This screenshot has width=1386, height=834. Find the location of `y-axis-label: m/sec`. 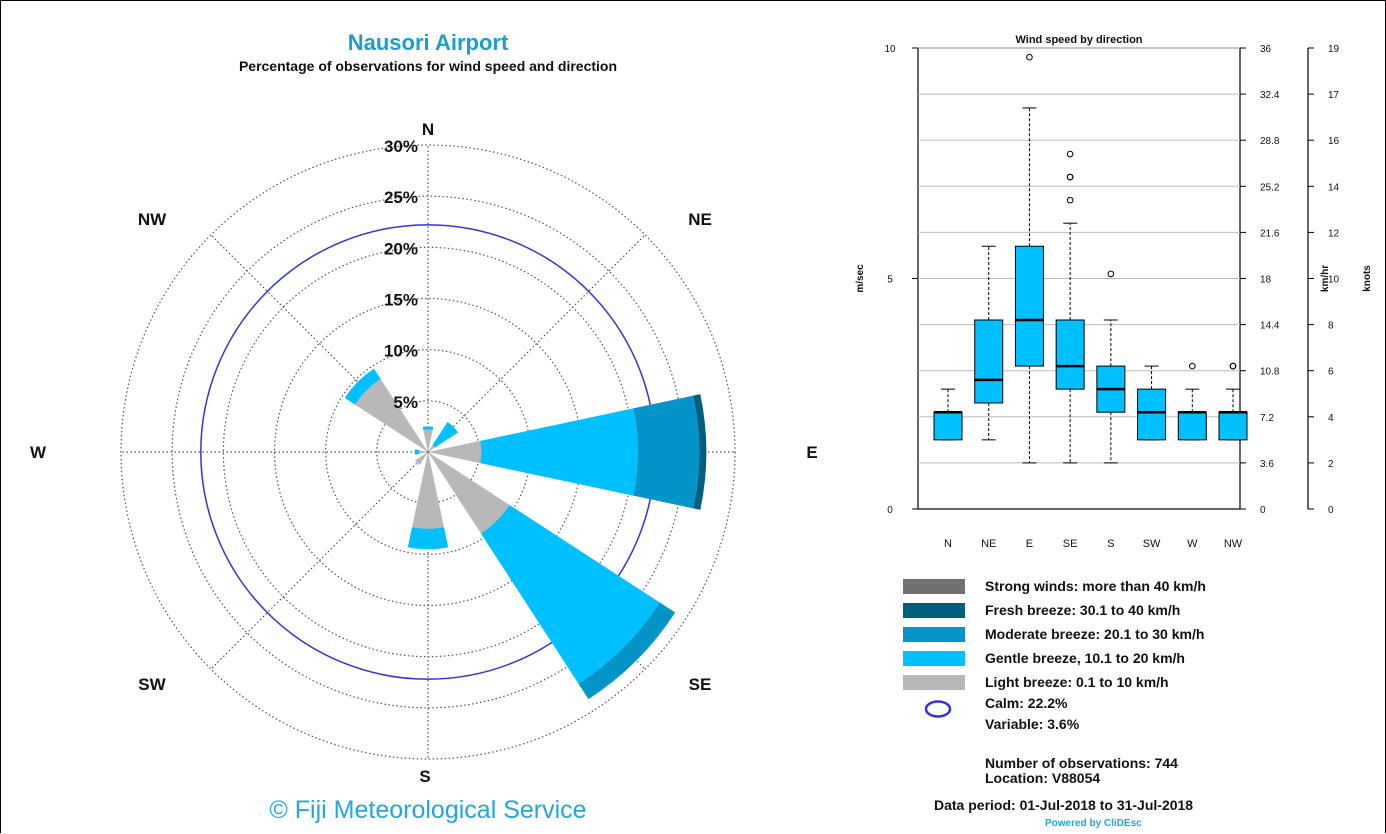

y-axis-label: m/sec is located at coordinates (860, 278).